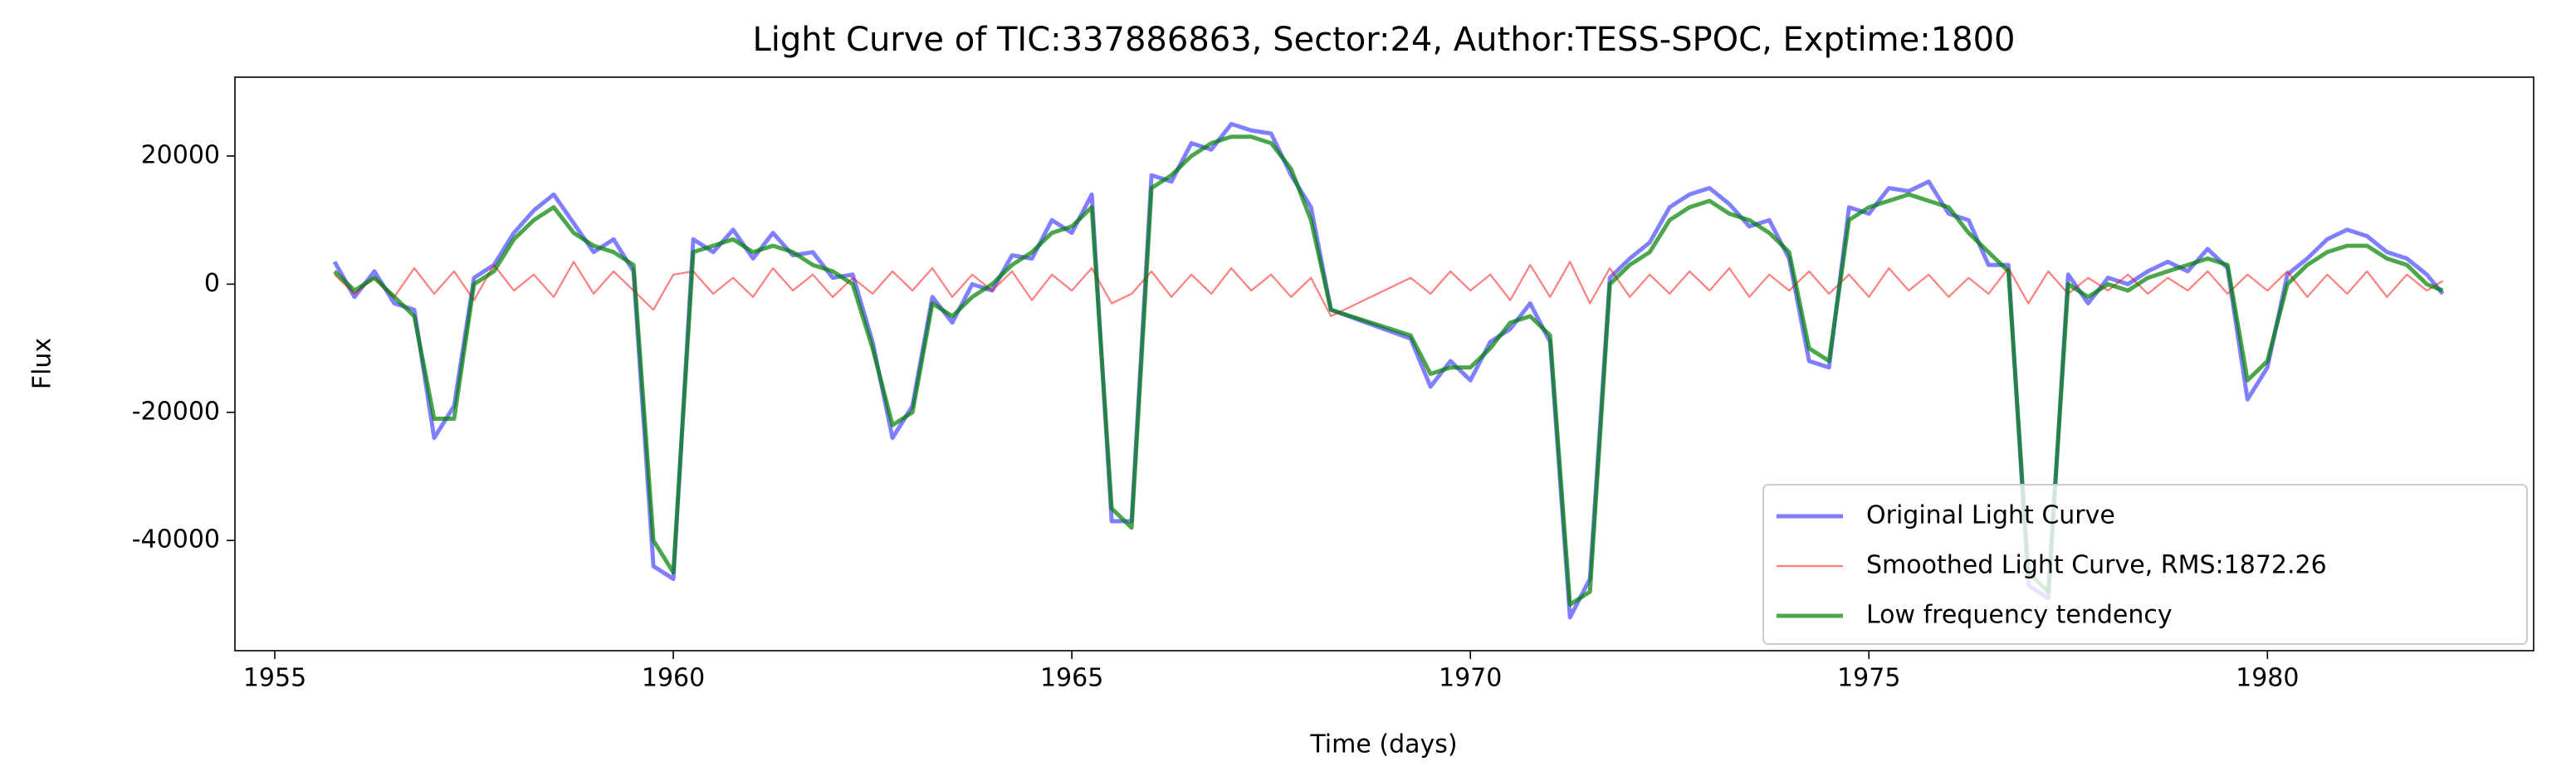 This screenshot has width=2576, height=781. I want to click on y-tick-label: -20000, so click(176, 411).